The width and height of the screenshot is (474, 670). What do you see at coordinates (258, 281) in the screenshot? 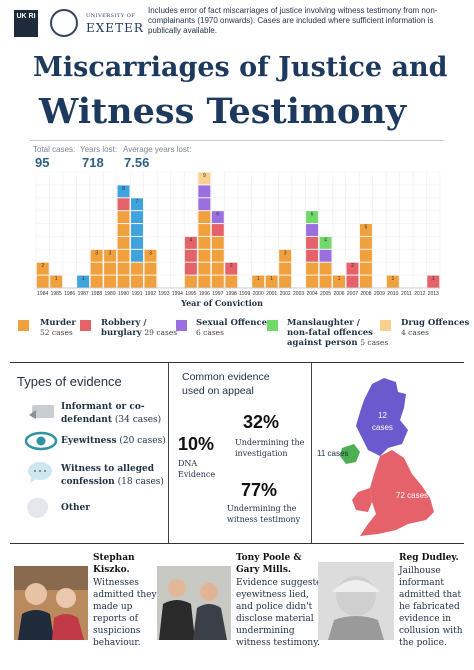
I see `bar-segment-2000-murder` at bounding box center [258, 281].